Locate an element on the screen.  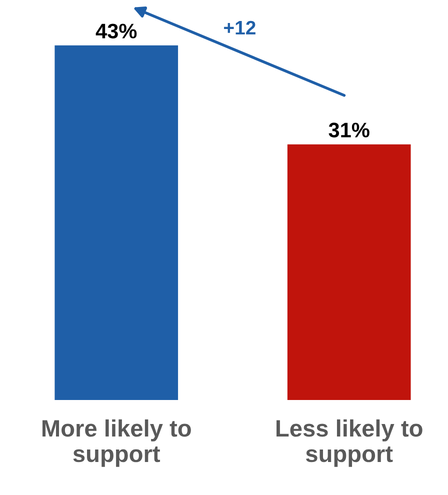
text: +12 is located at coordinates (240, 27).